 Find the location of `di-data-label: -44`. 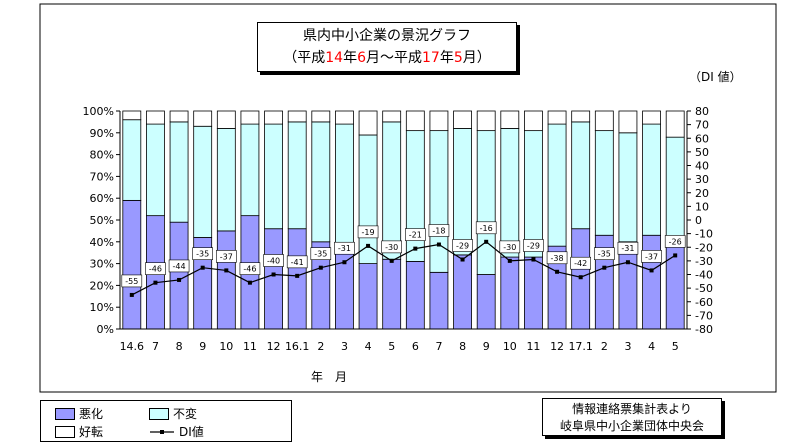

di-data-label: -44 is located at coordinates (179, 266).